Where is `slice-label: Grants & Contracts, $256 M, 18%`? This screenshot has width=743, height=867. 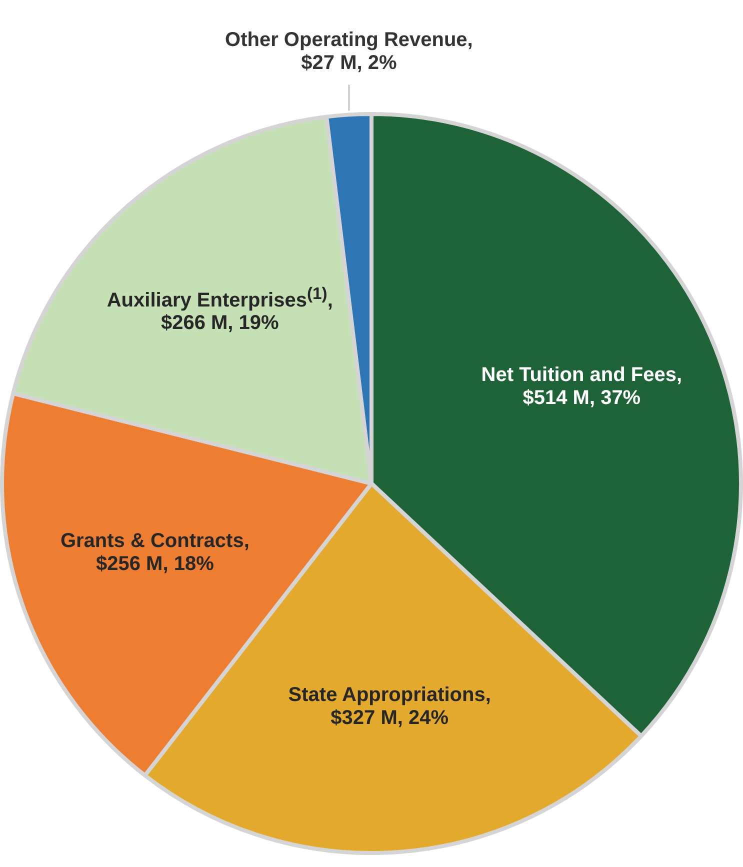 slice-label: Grants & Contracts, $256 M, 18% is located at coordinates (155, 553).